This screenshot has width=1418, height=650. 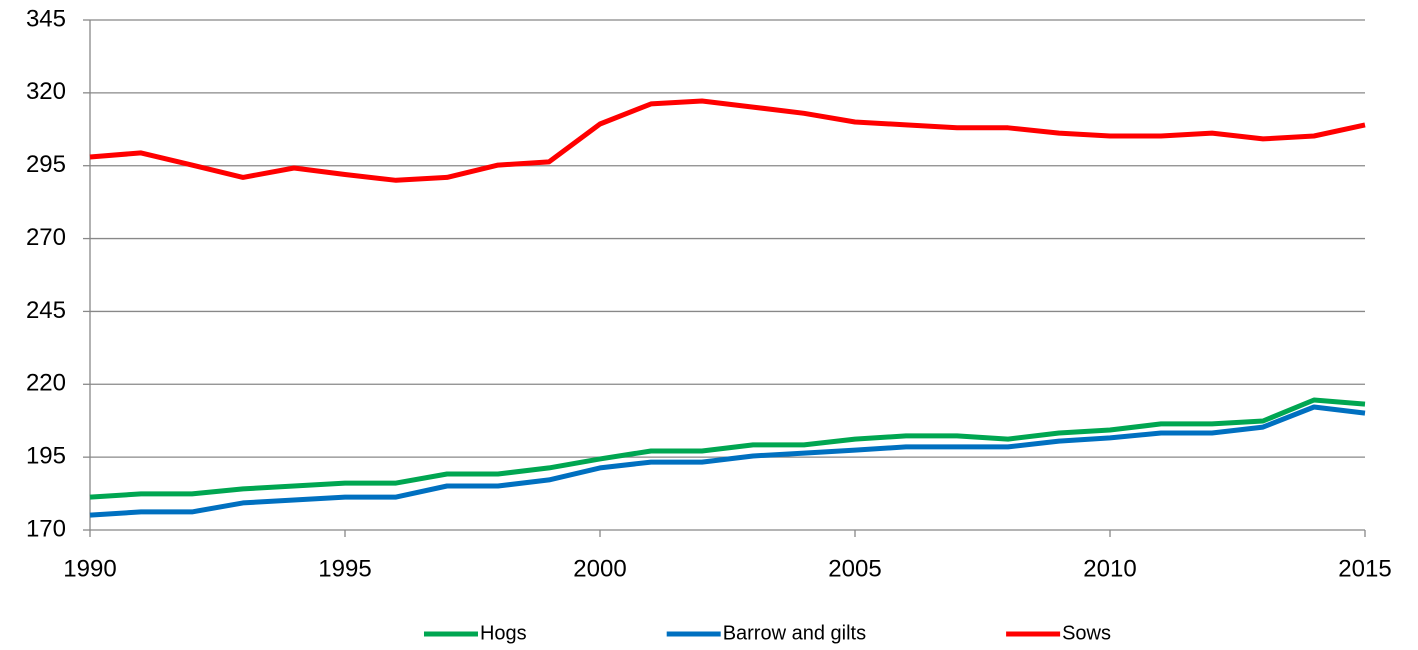 What do you see at coordinates (503, 633) in the screenshot?
I see `legend-label: Hogs` at bounding box center [503, 633].